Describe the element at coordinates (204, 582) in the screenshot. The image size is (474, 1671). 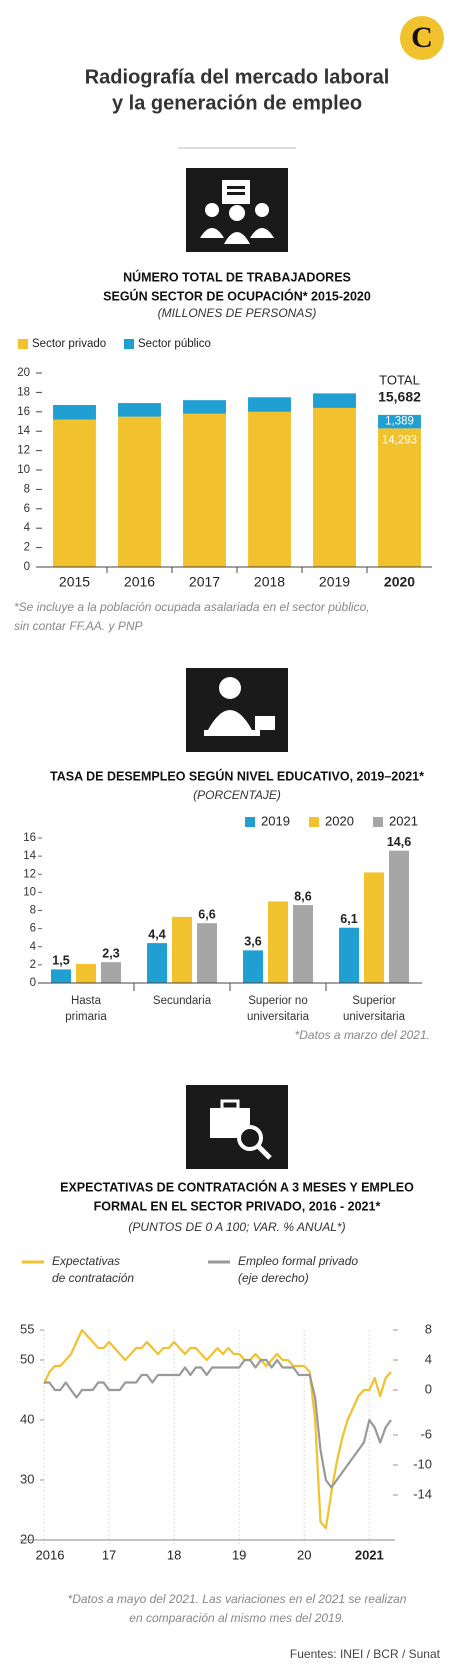
I see `x-tick-label: 2017` at that location.